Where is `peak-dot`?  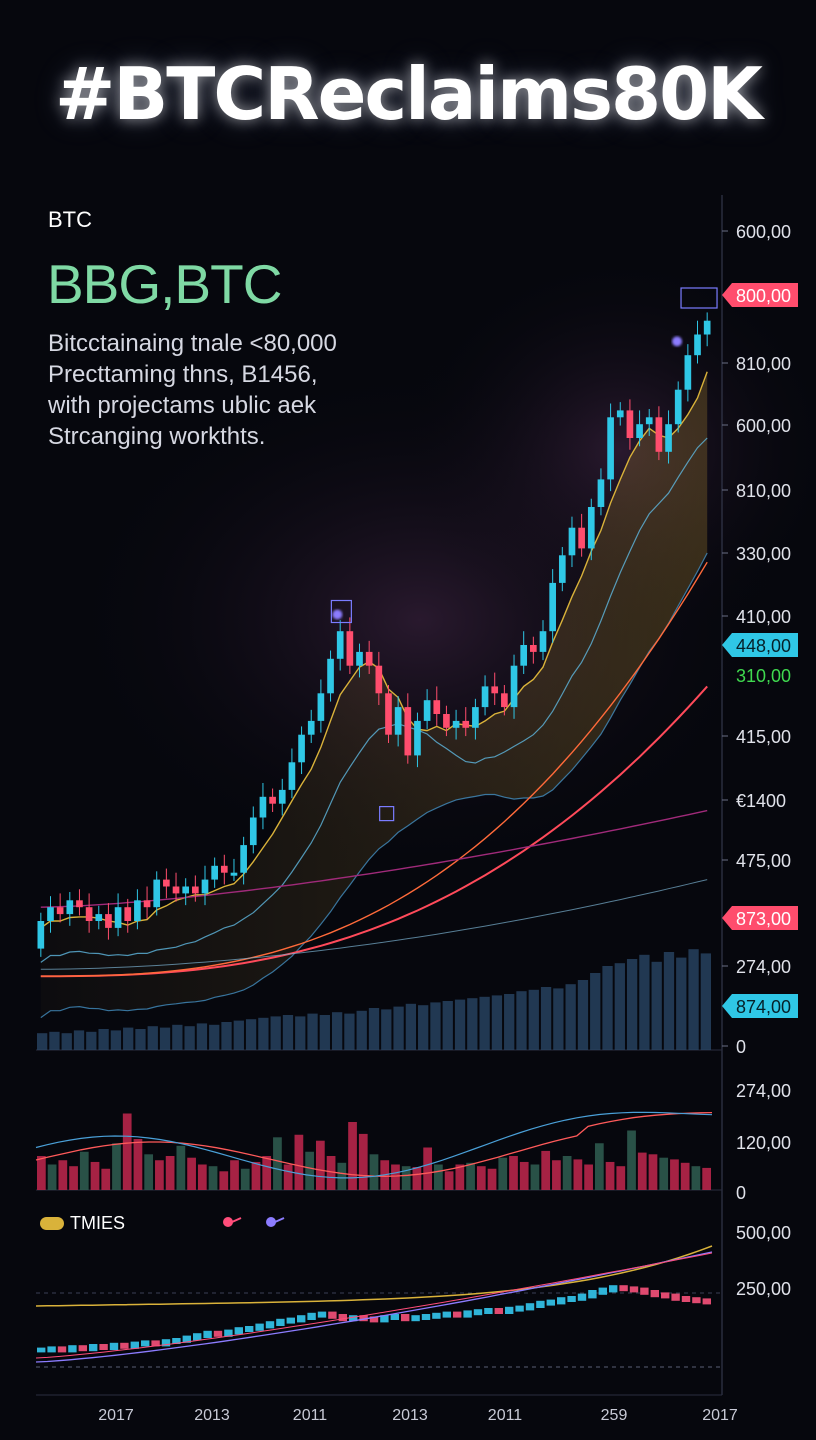
peak-dot is located at coordinates (337, 614).